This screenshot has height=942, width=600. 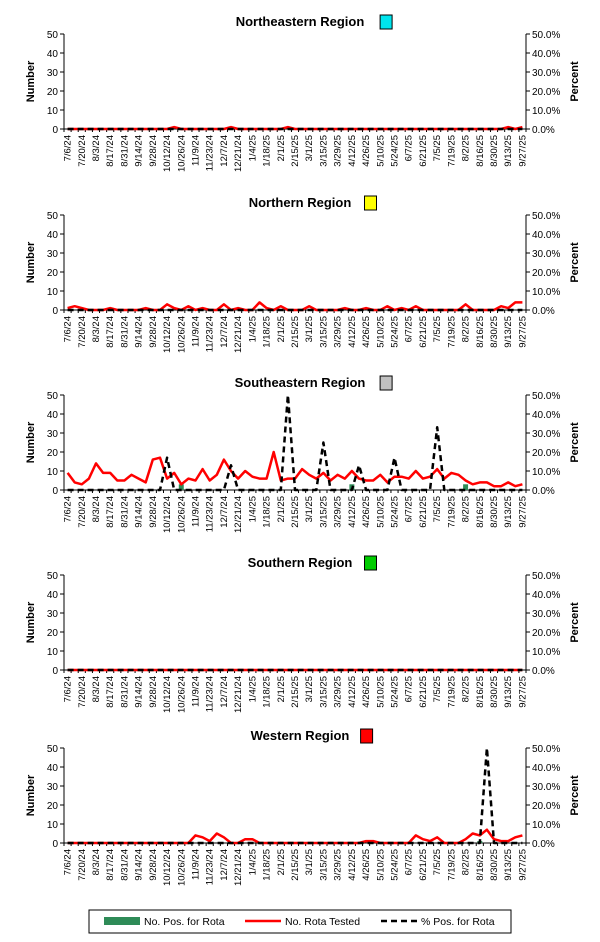 What do you see at coordinates (409, 509) in the screenshot?
I see `x-tick-label: 6/7/25` at bounding box center [409, 509].